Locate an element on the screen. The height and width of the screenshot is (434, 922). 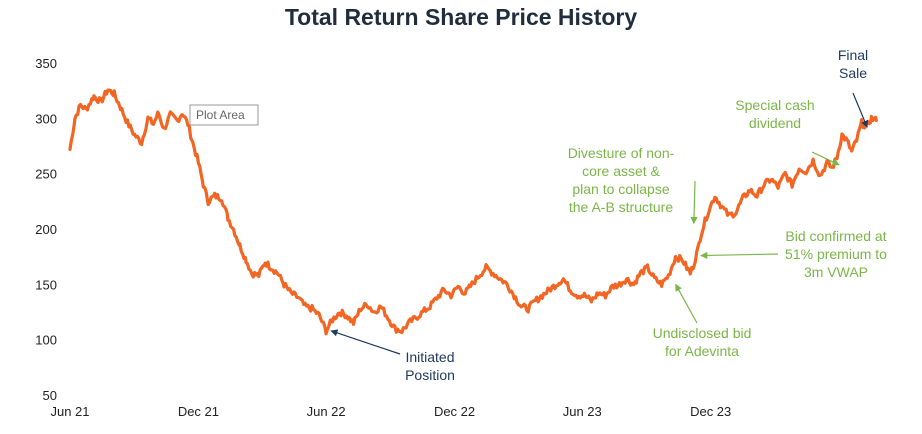
annotation-label: Bid confirmed at 51% premium to 3m VWAP is located at coordinates (836, 254).